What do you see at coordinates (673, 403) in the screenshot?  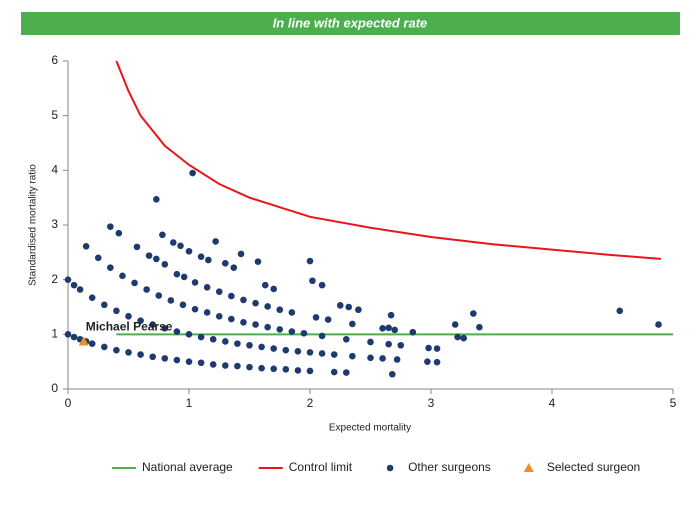 I see `x-tick-label: 5` at bounding box center [673, 403].